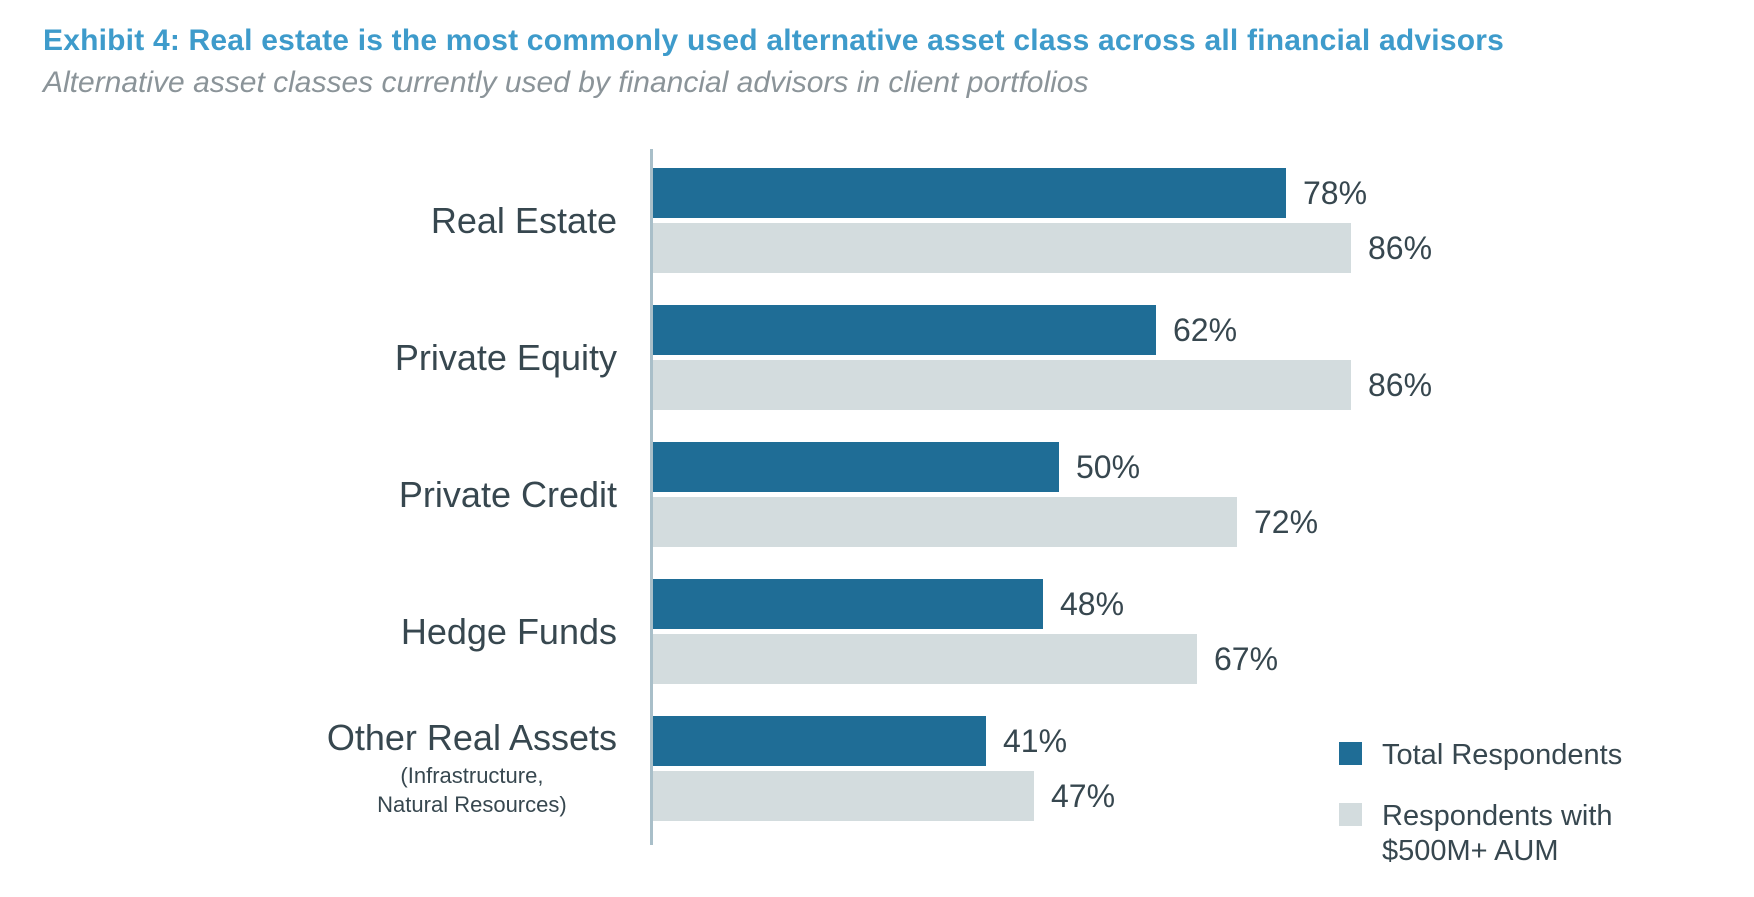 This screenshot has height=897, width=1754. Describe the element at coordinates (884, 768) in the screenshot. I see `bars-cell: 41% 47%` at that location.